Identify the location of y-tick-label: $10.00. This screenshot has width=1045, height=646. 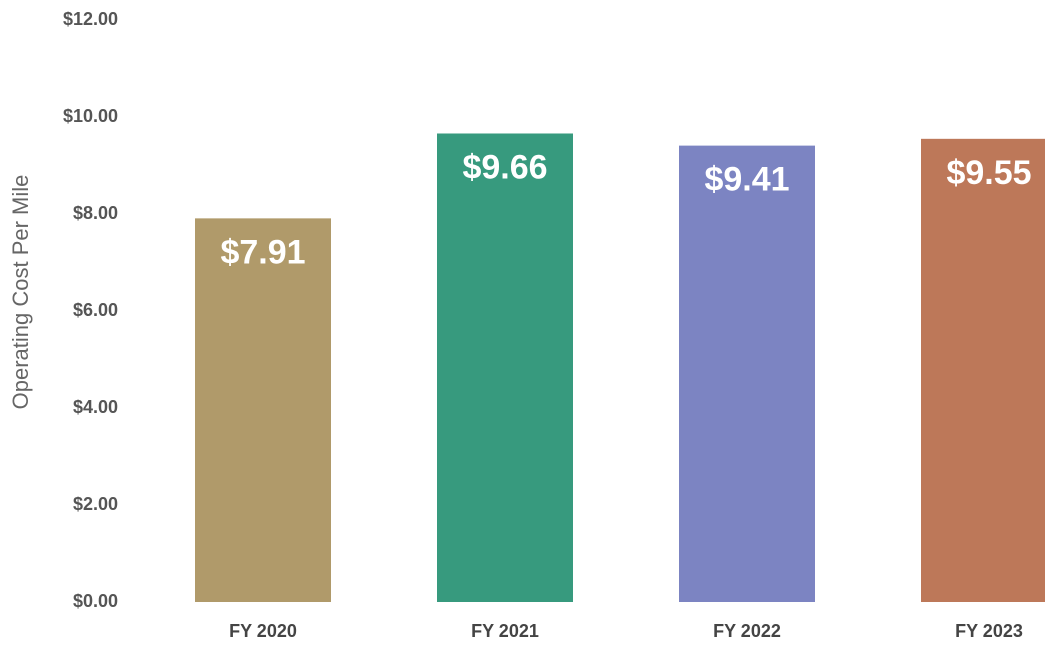
(90, 116).